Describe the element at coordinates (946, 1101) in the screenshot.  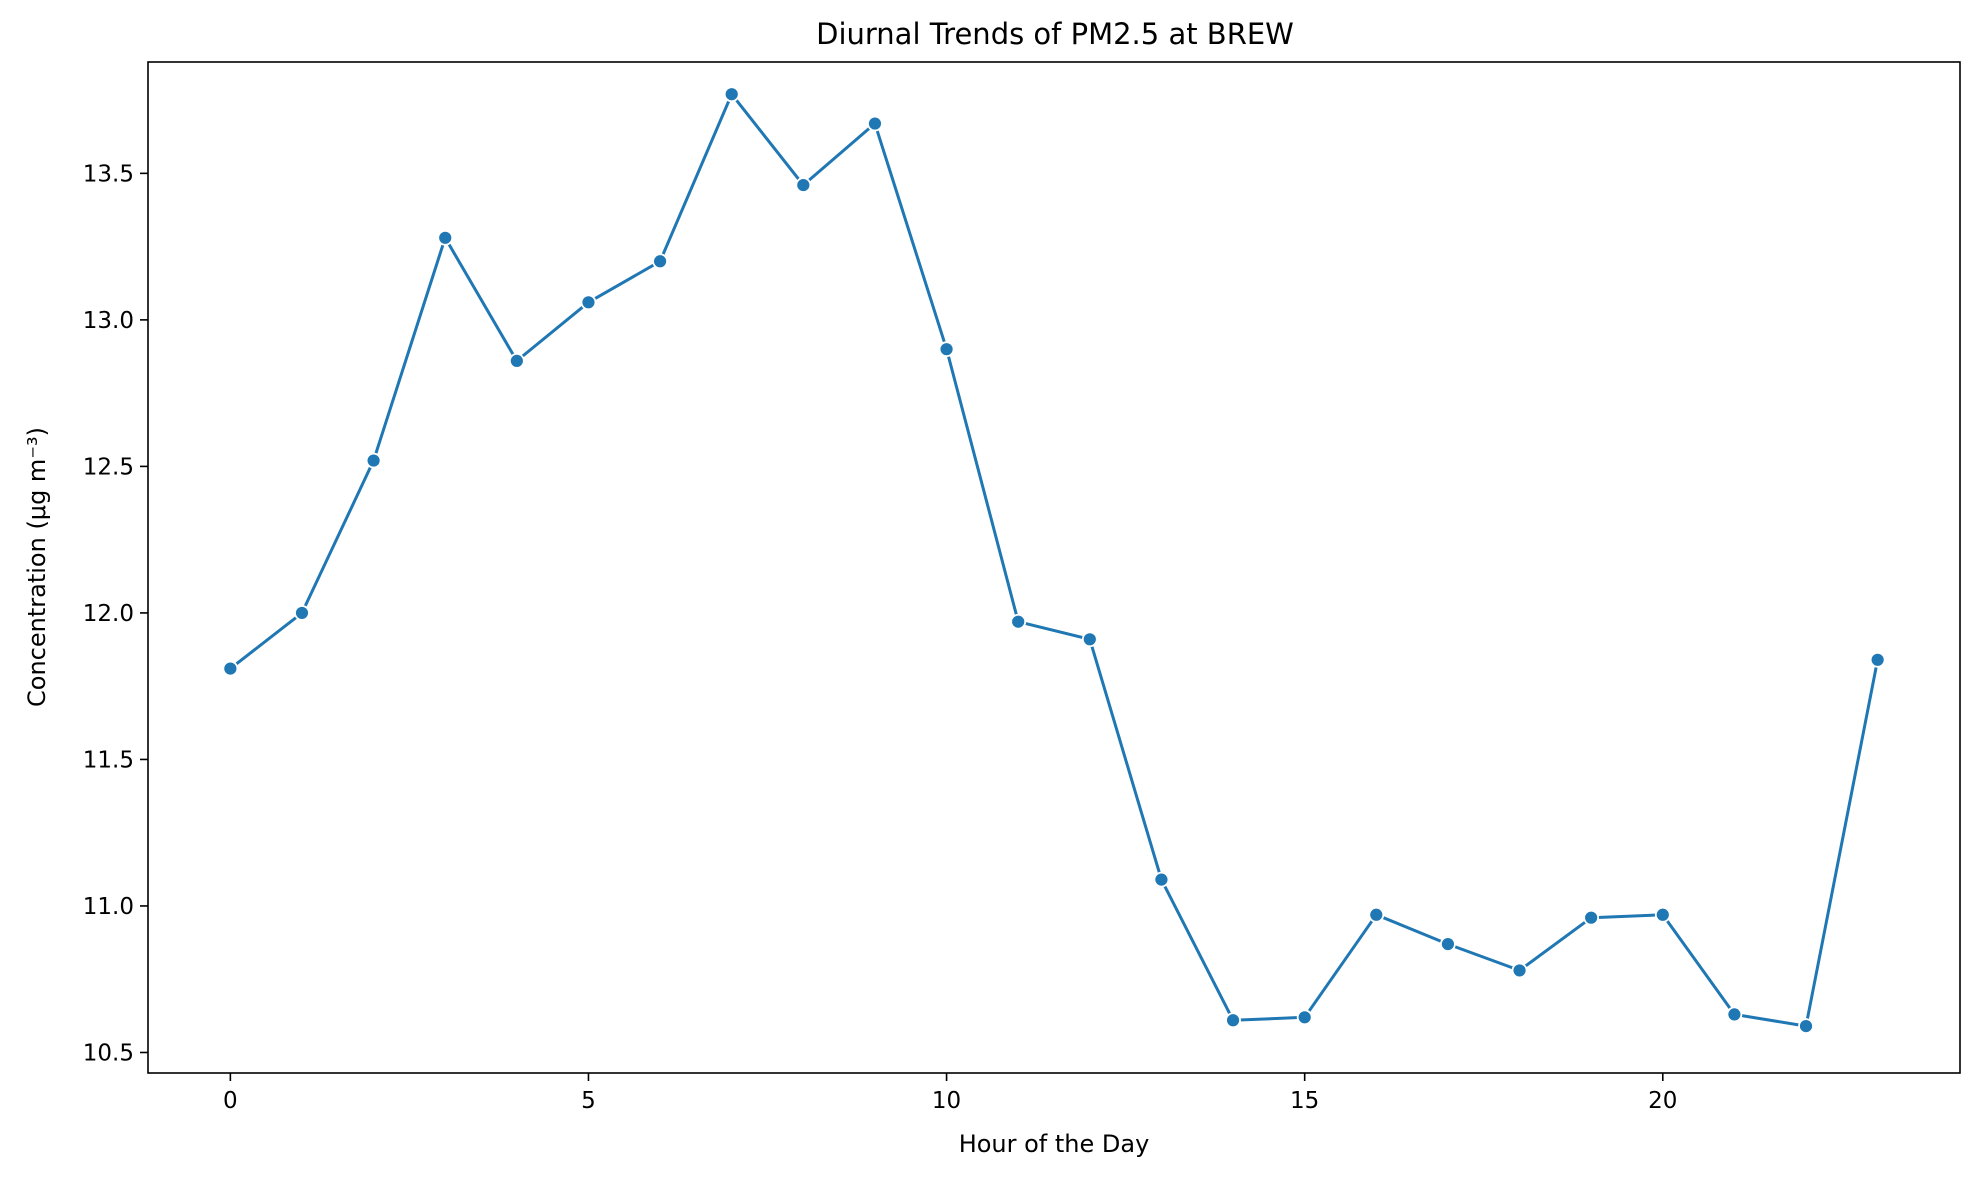
I see `x-tick-label: 10` at that location.